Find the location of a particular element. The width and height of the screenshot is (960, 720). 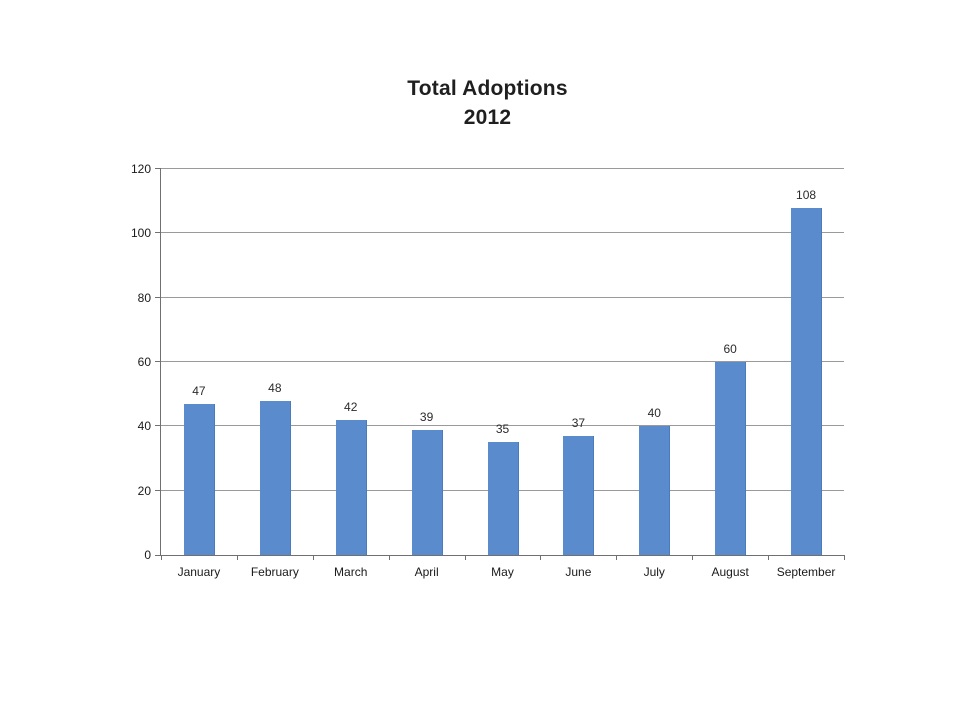

bar-value-label: 108 is located at coordinates (806, 195).